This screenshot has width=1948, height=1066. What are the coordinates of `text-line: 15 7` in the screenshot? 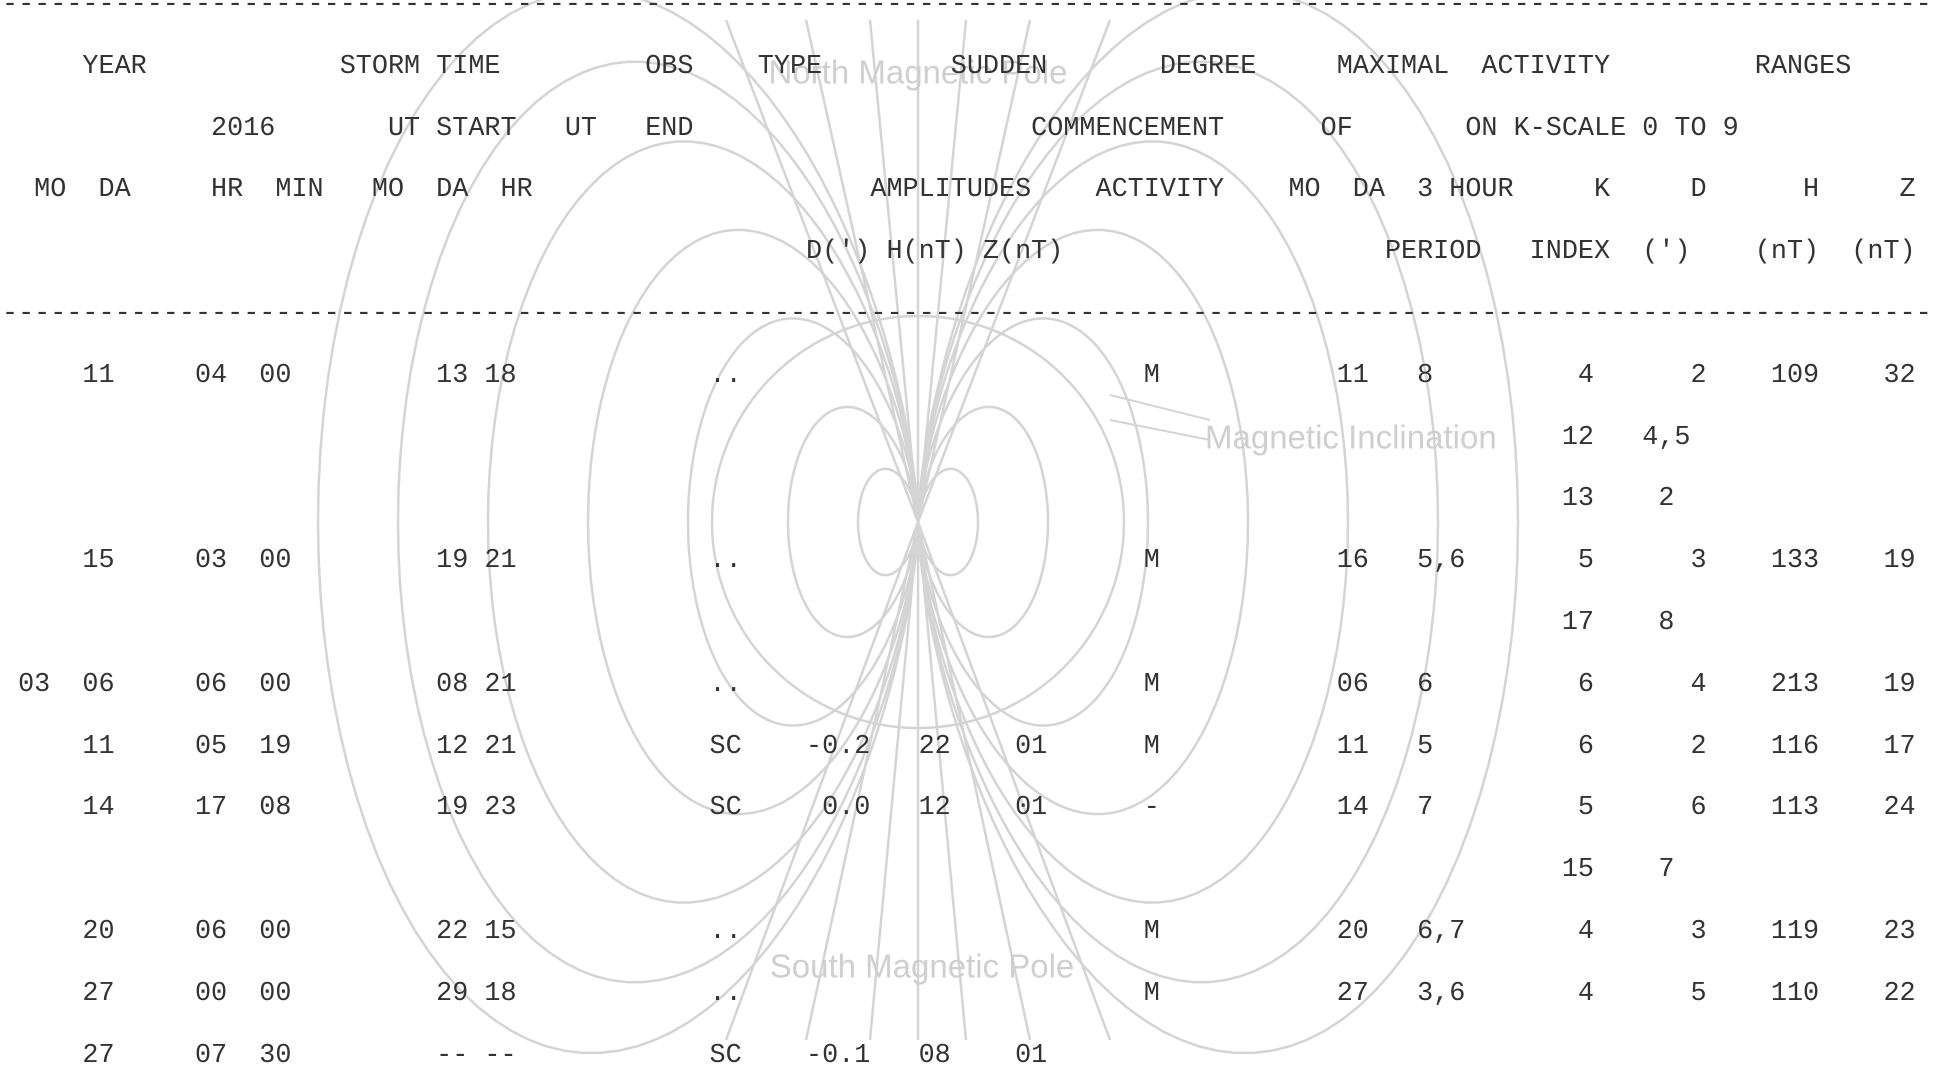 It's located at (838, 870).